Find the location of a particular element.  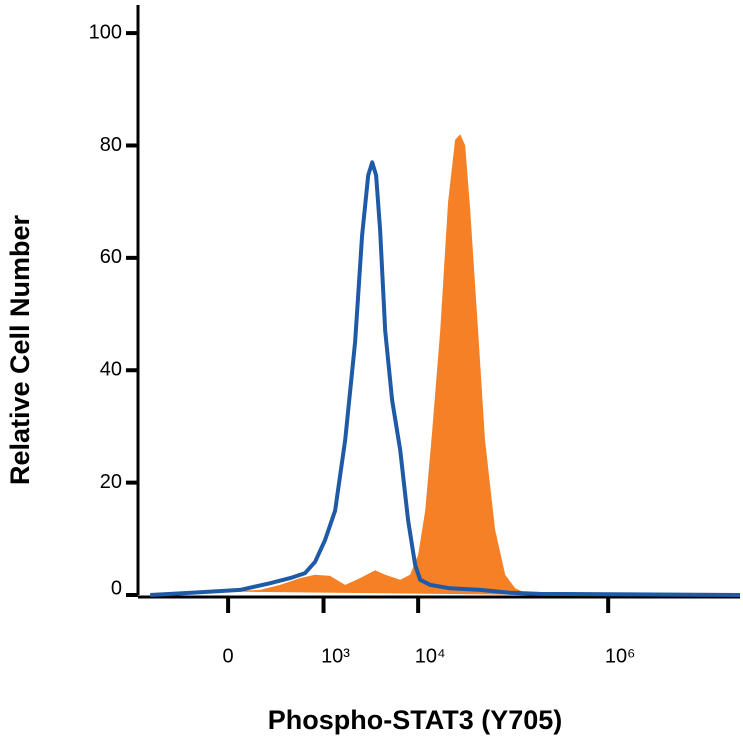

x-axis-title: Phospho-STAT3 (Y705) is located at coordinates (415, 720).